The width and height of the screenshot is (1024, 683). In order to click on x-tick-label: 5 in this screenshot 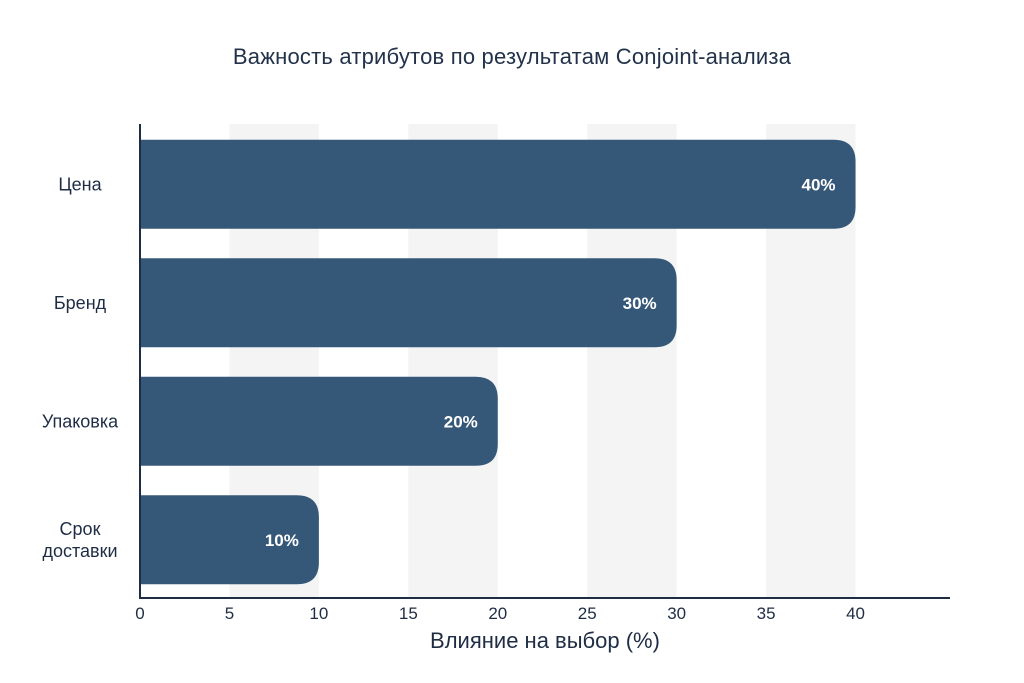, I will do `click(229, 613)`.